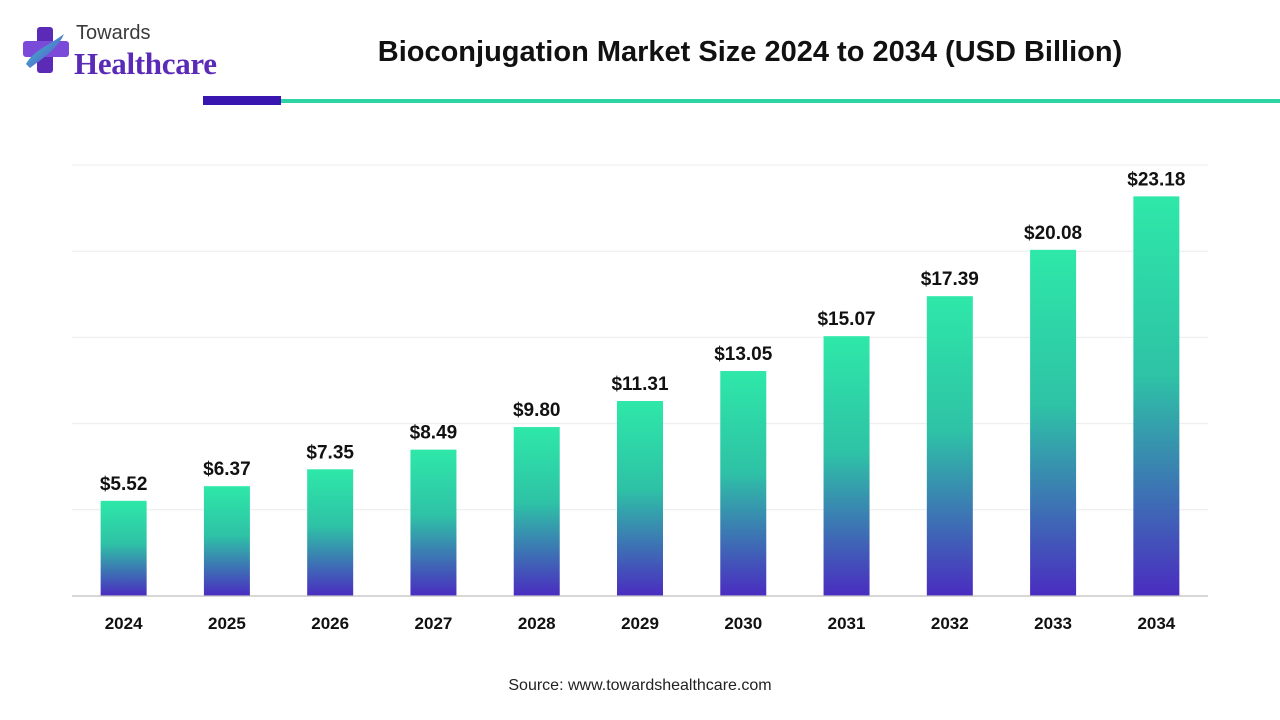 Image resolution: width=1280 pixels, height=720 pixels. I want to click on bar-2033, so click(1053, 422).